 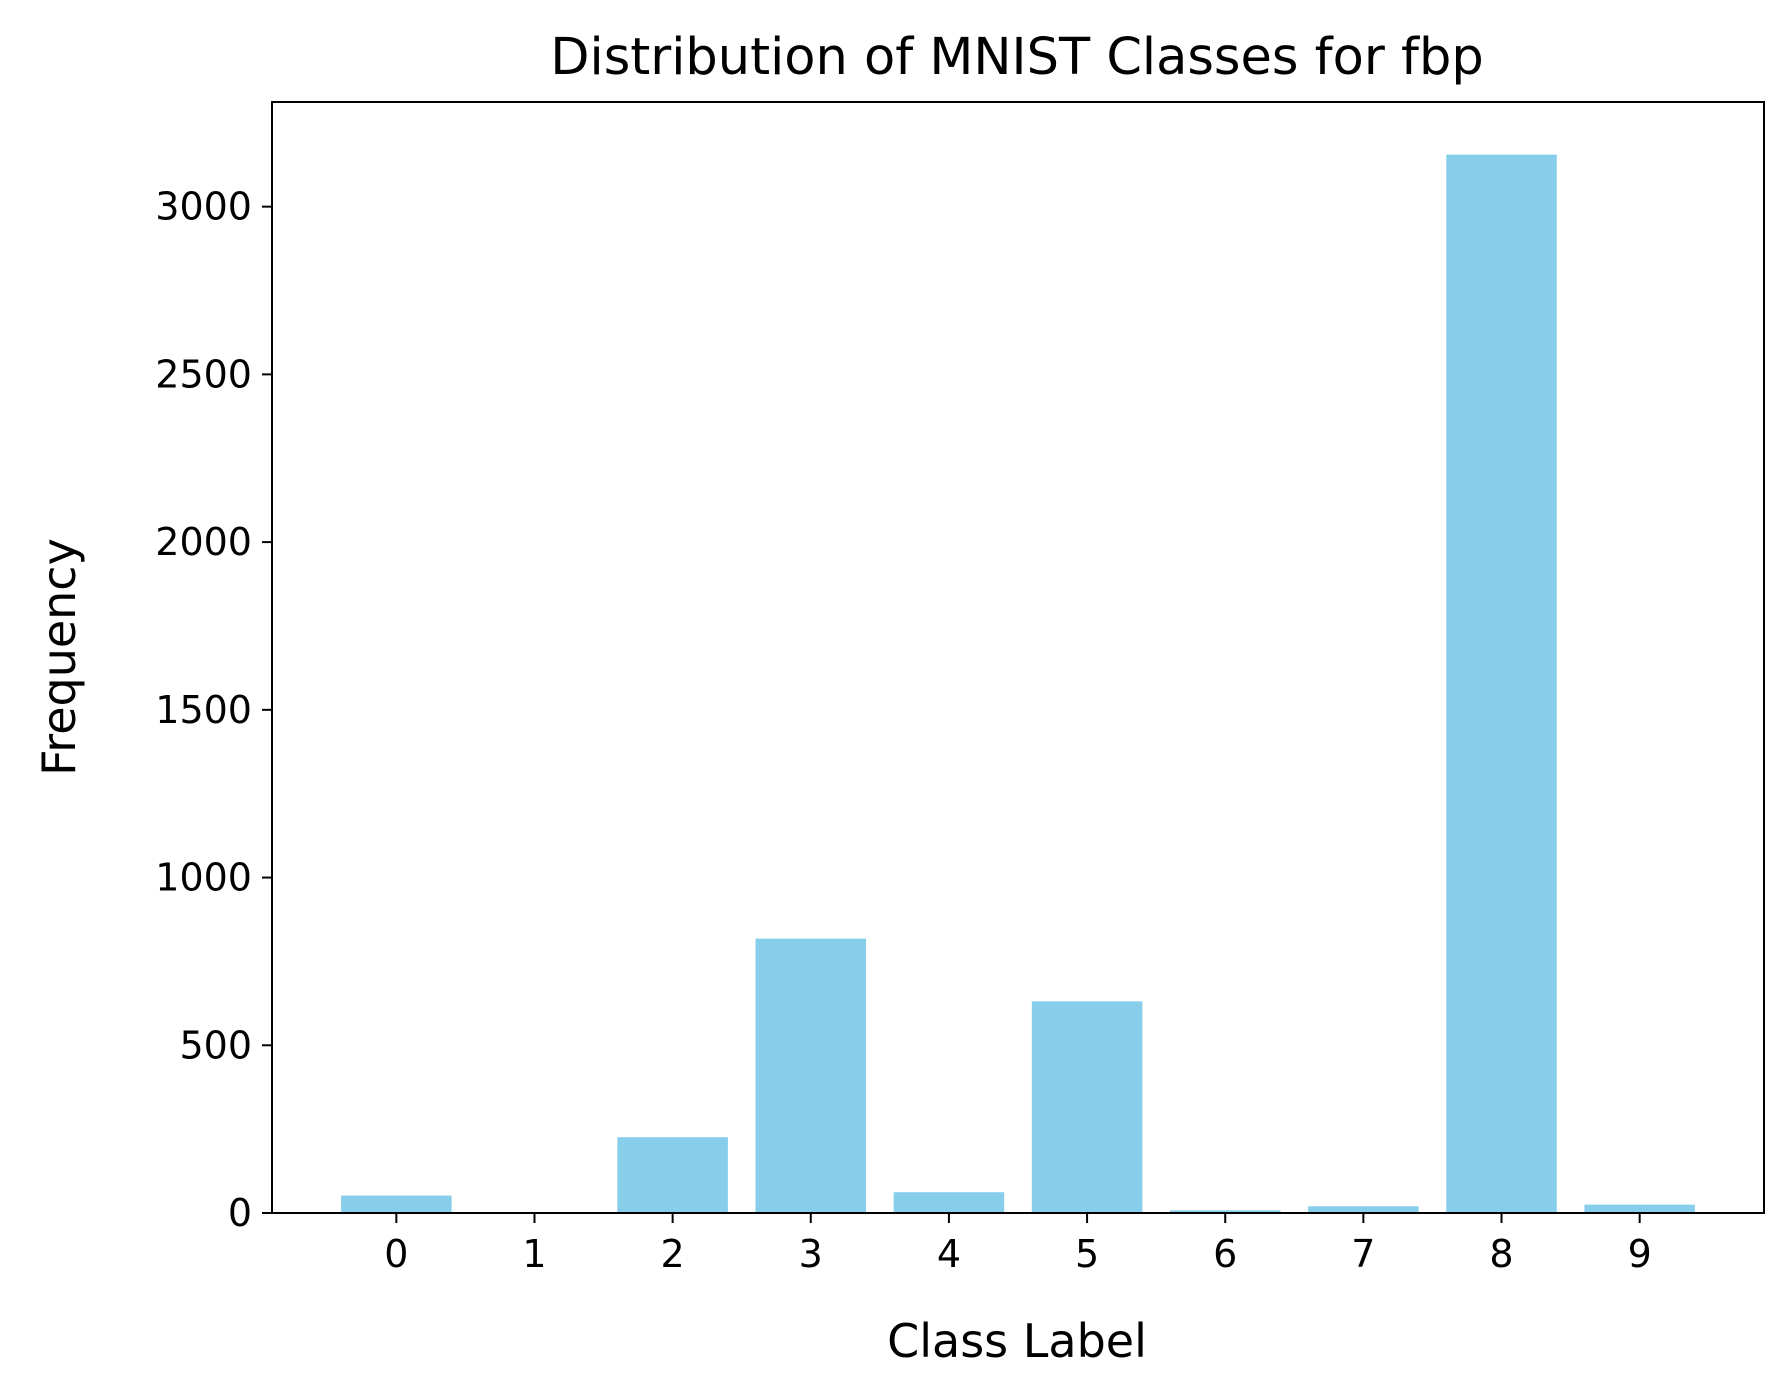 What do you see at coordinates (1017, 1341) in the screenshot?
I see `x-axis-label: Class Label` at bounding box center [1017, 1341].